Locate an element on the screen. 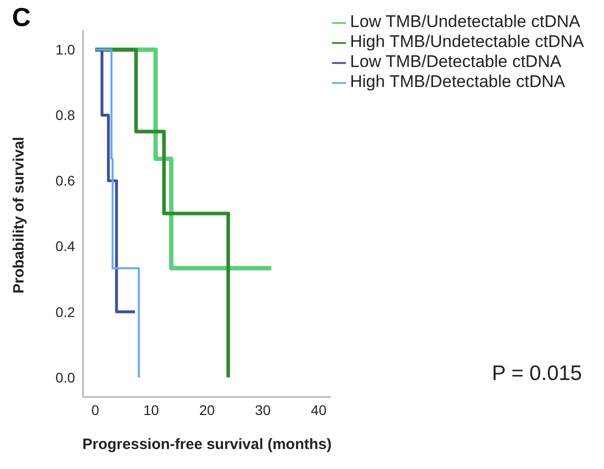 The image size is (604, 469). x-tick-label: 10 is located at coordinates (151, 410).